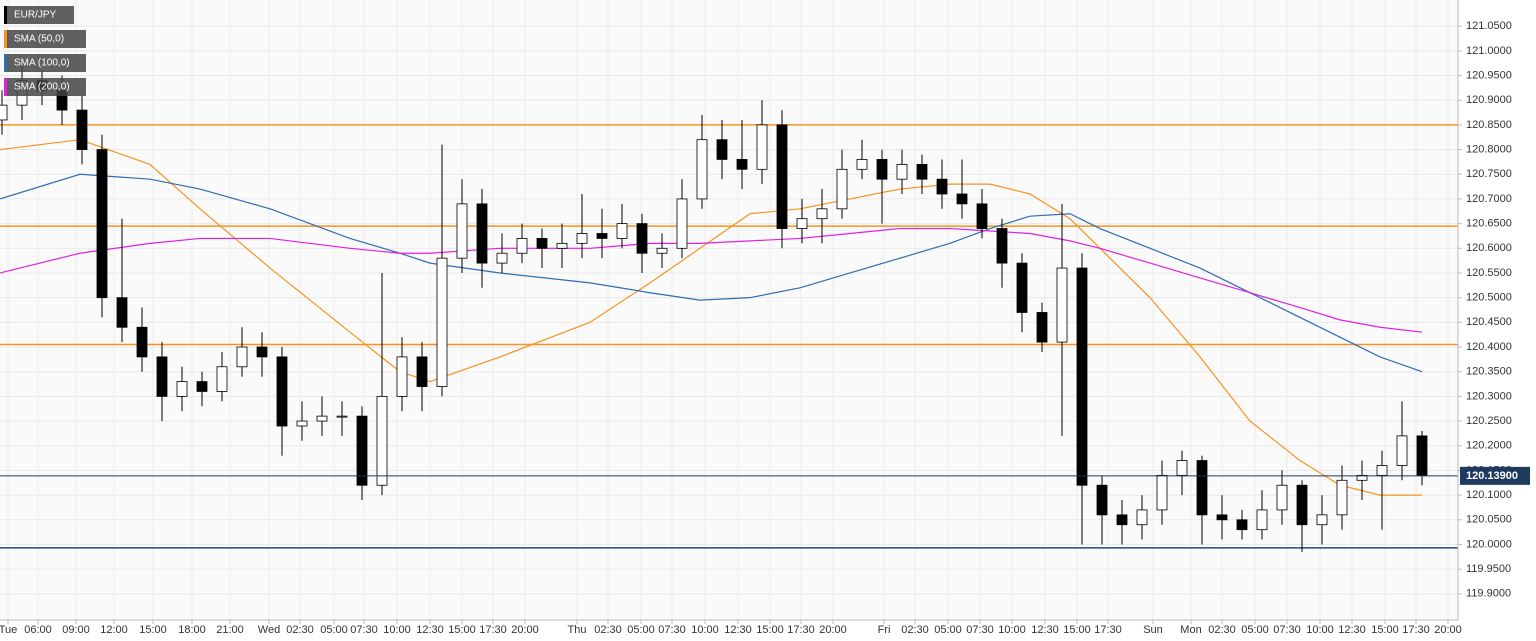  Describe the element at coordinates (39, 15) in the screenshot. I see `legend-box` at that location.